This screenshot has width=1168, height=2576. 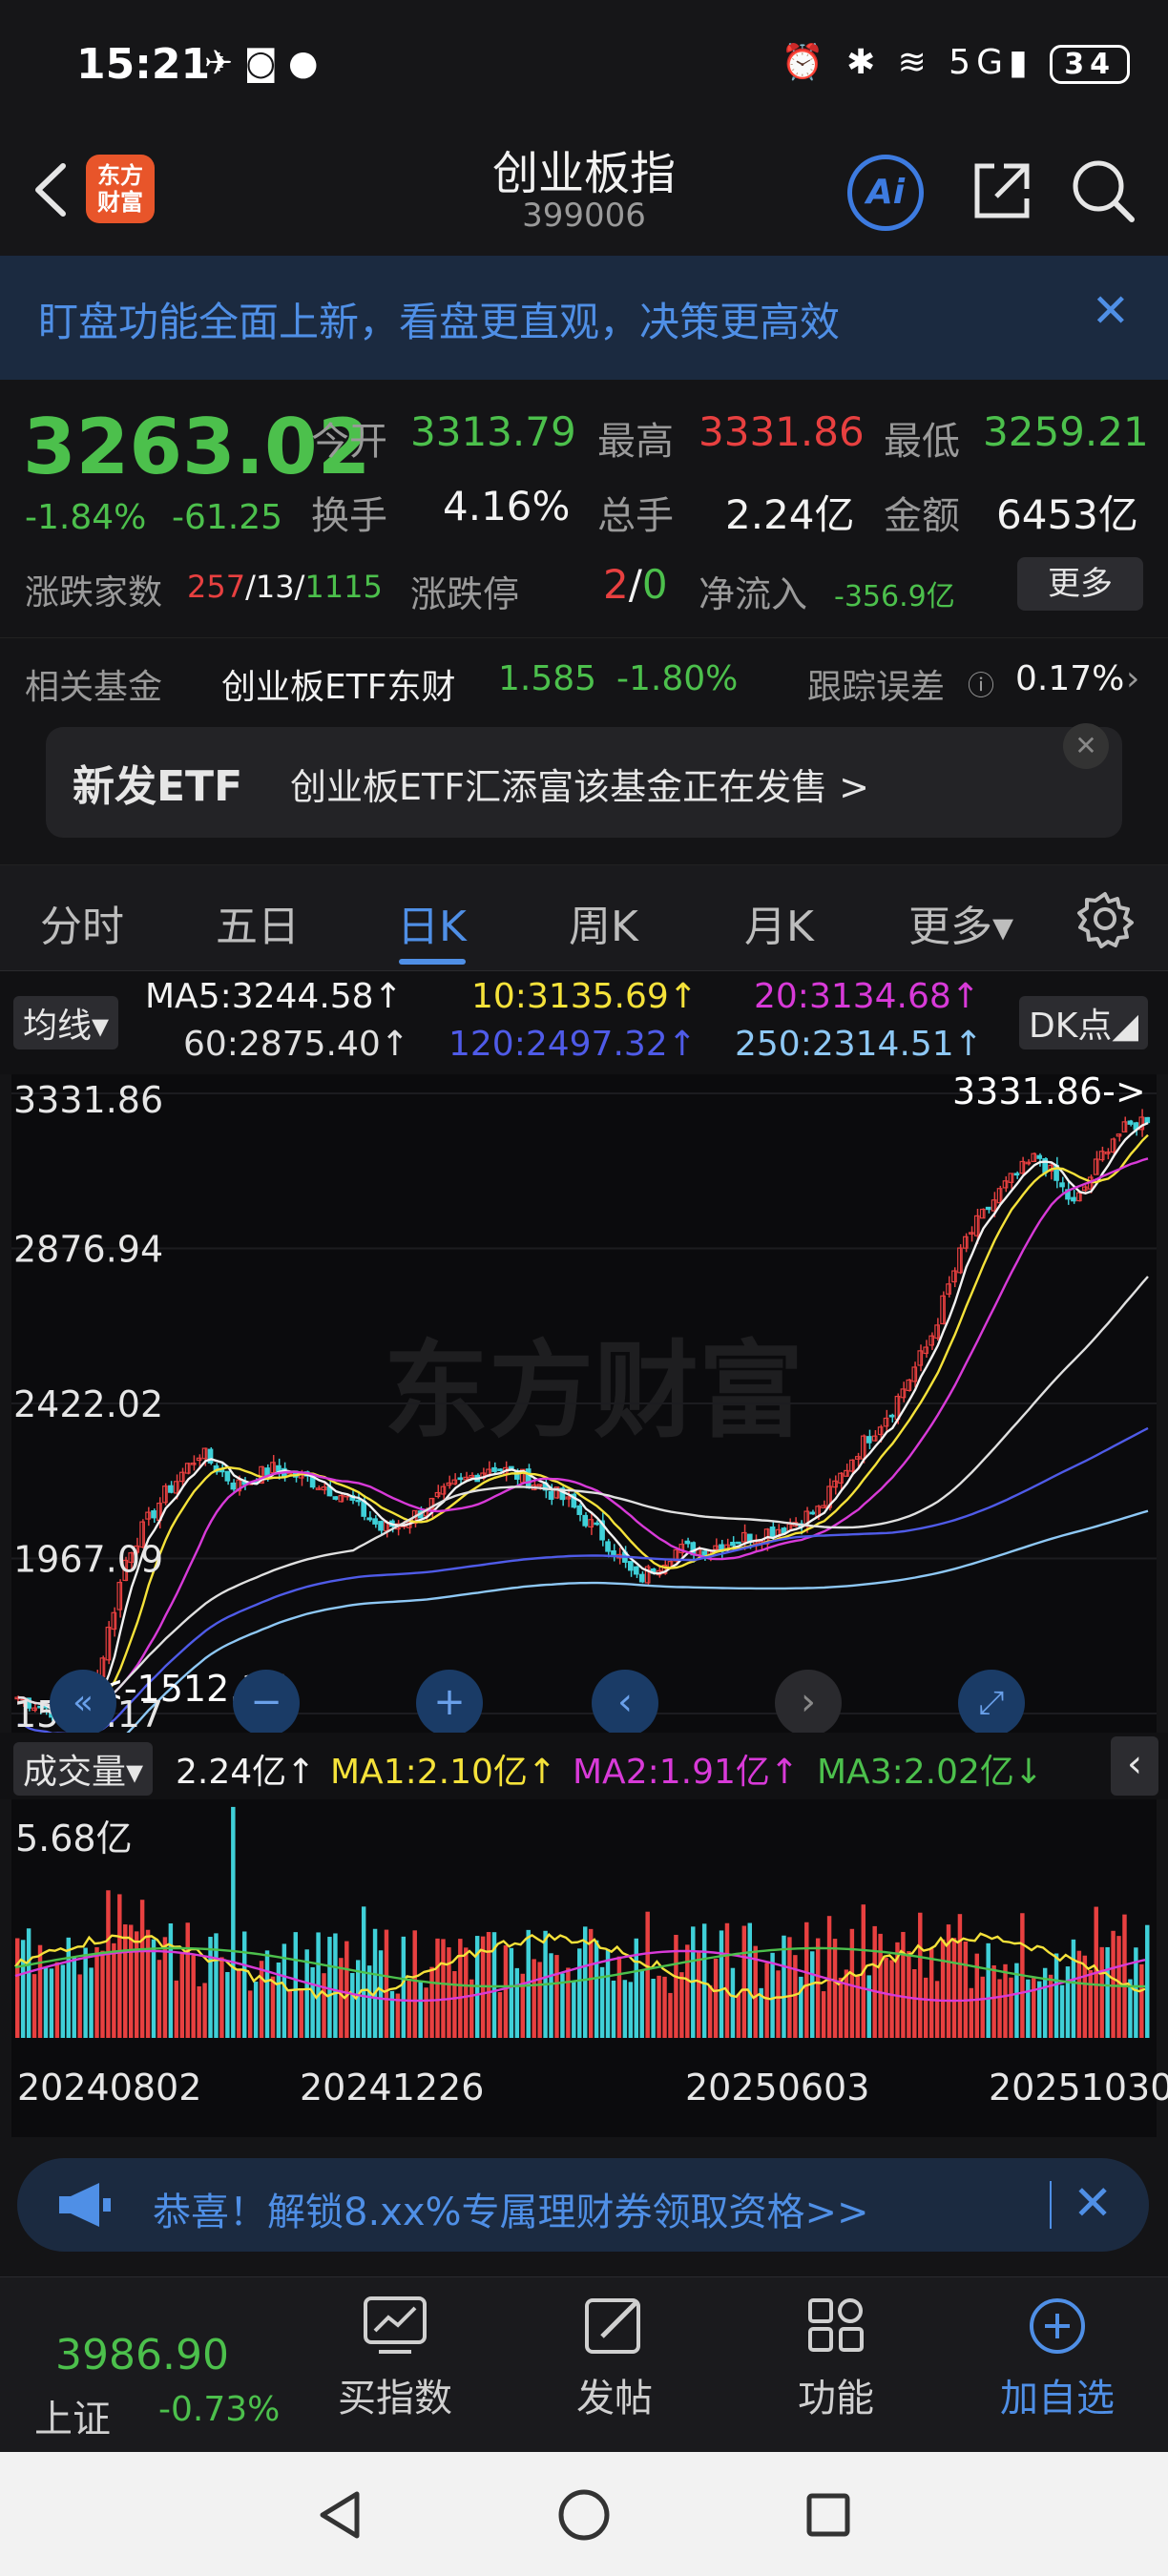 What do you see at coordinates (885, 193) in the screenshot?
I see `ai-button: Ai` at bounding box center [885, 193].